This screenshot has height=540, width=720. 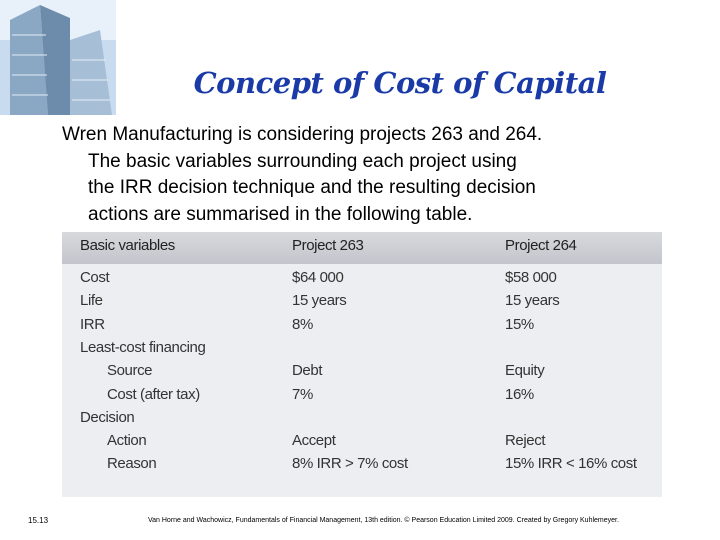 What do you see at coordinates (525, 371) in the screenshot?
I see `cell-value: Equity` at bounding box center [525, 371].